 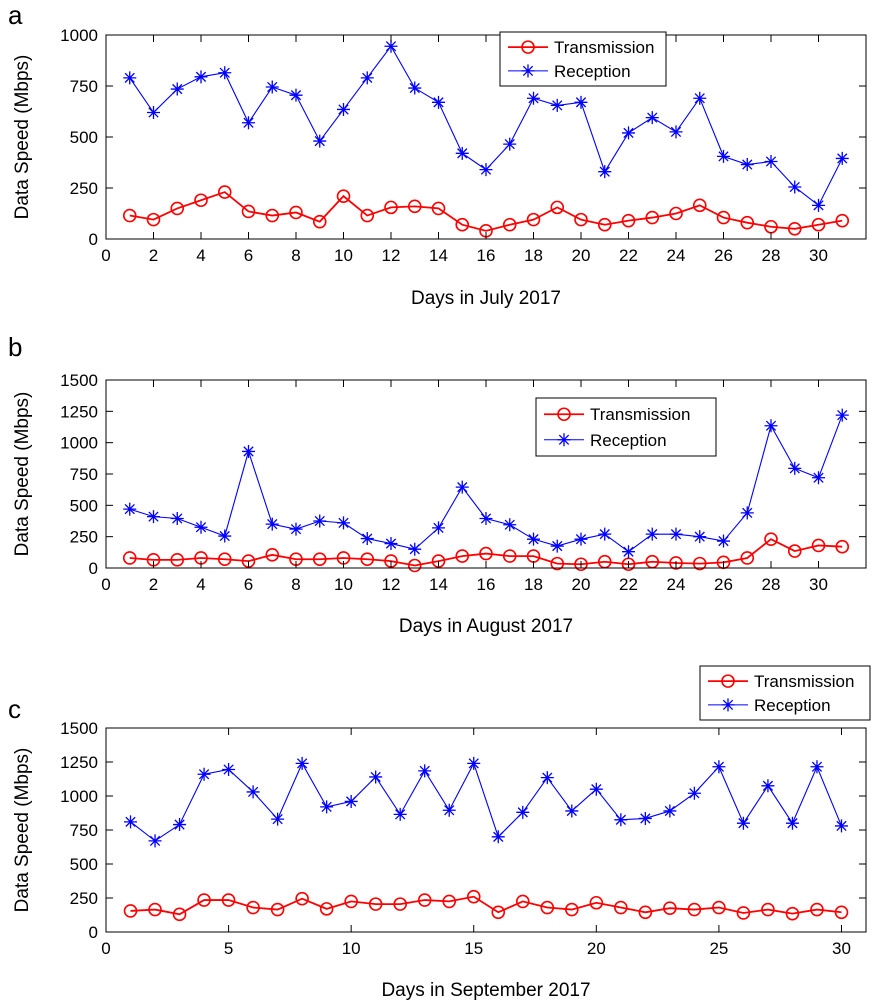 I want to click on series-line-reception, so click(x=486, y=126).